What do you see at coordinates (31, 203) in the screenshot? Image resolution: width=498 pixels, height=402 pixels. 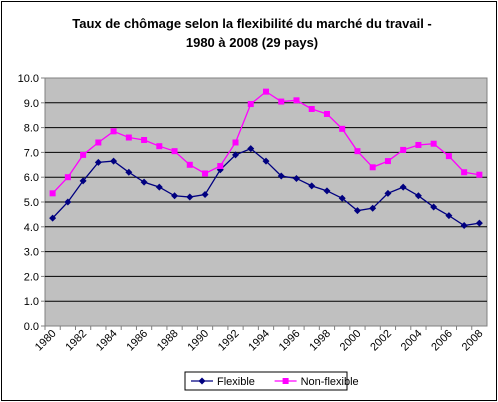 I see `y-tick-label: 5.0` at bounding box center [31, 203].